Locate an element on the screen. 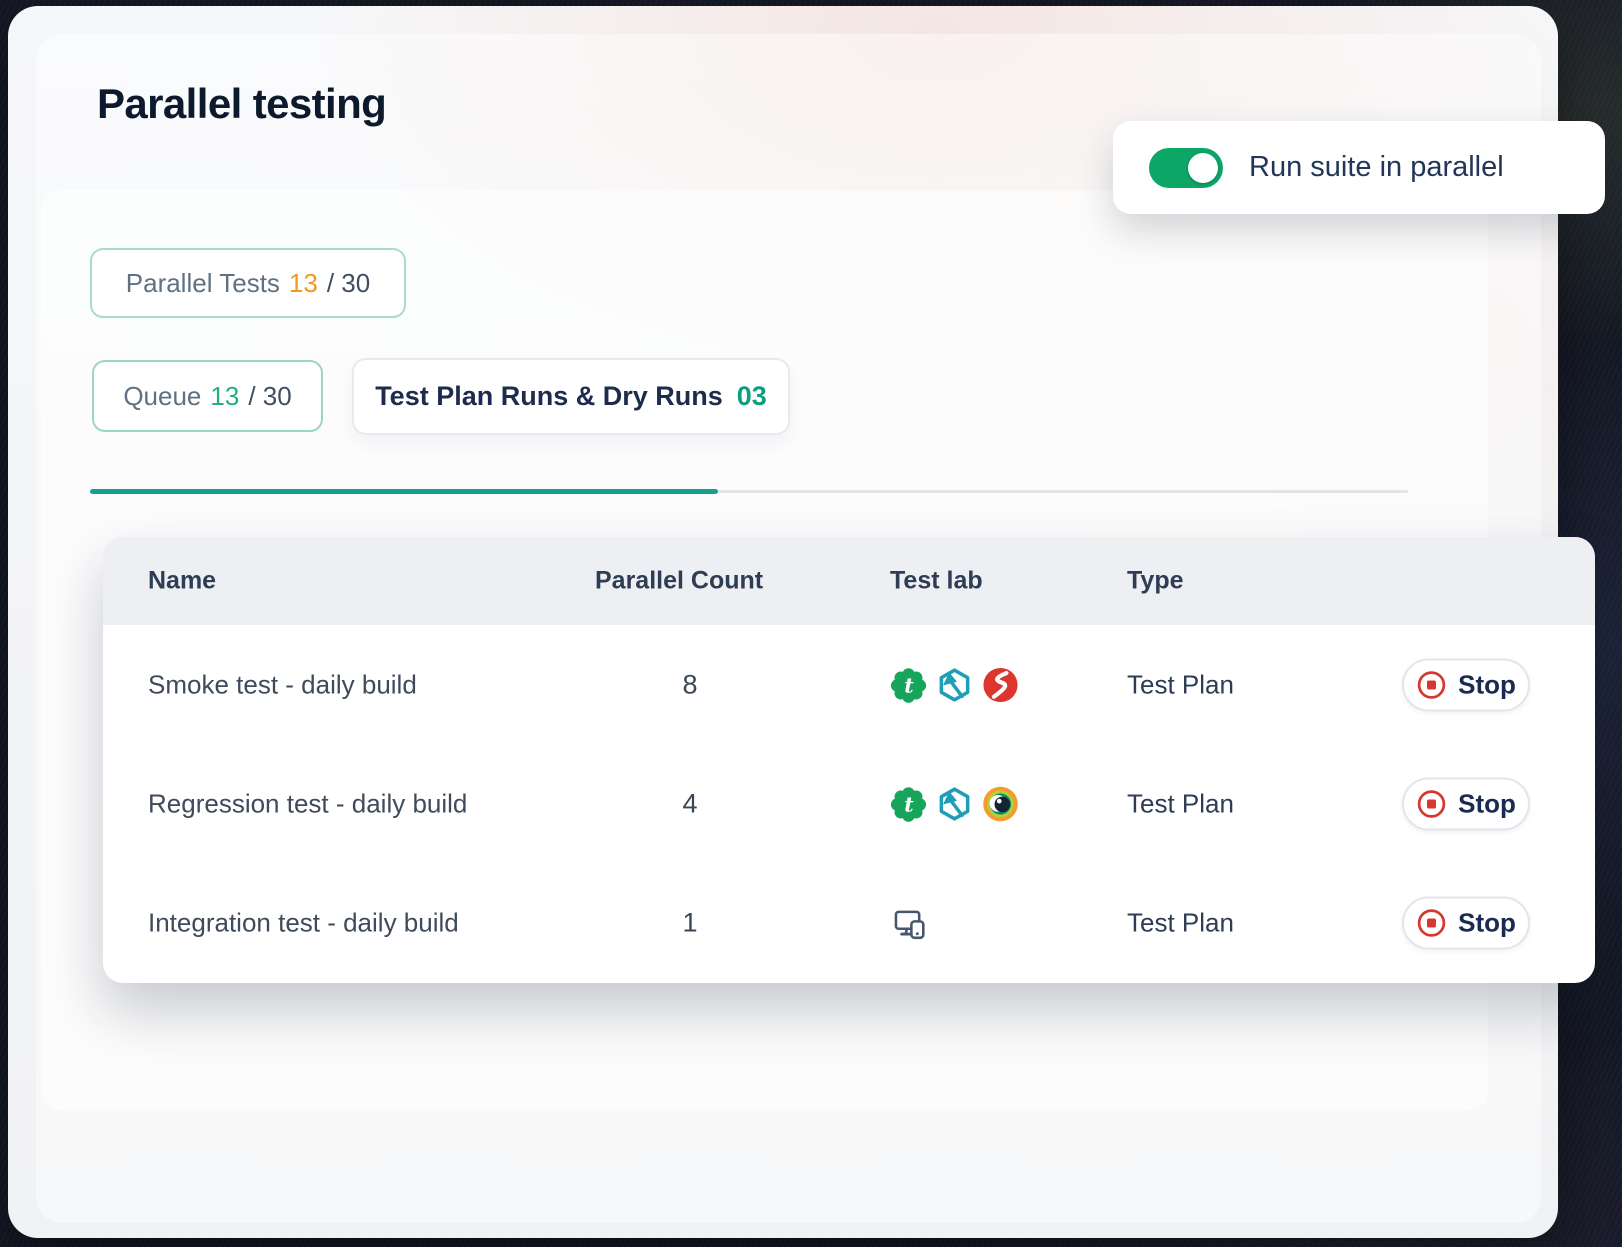 This screenshot has width=1622, height=1247. queue-total: / 30 is located at coordinates (270, 395).